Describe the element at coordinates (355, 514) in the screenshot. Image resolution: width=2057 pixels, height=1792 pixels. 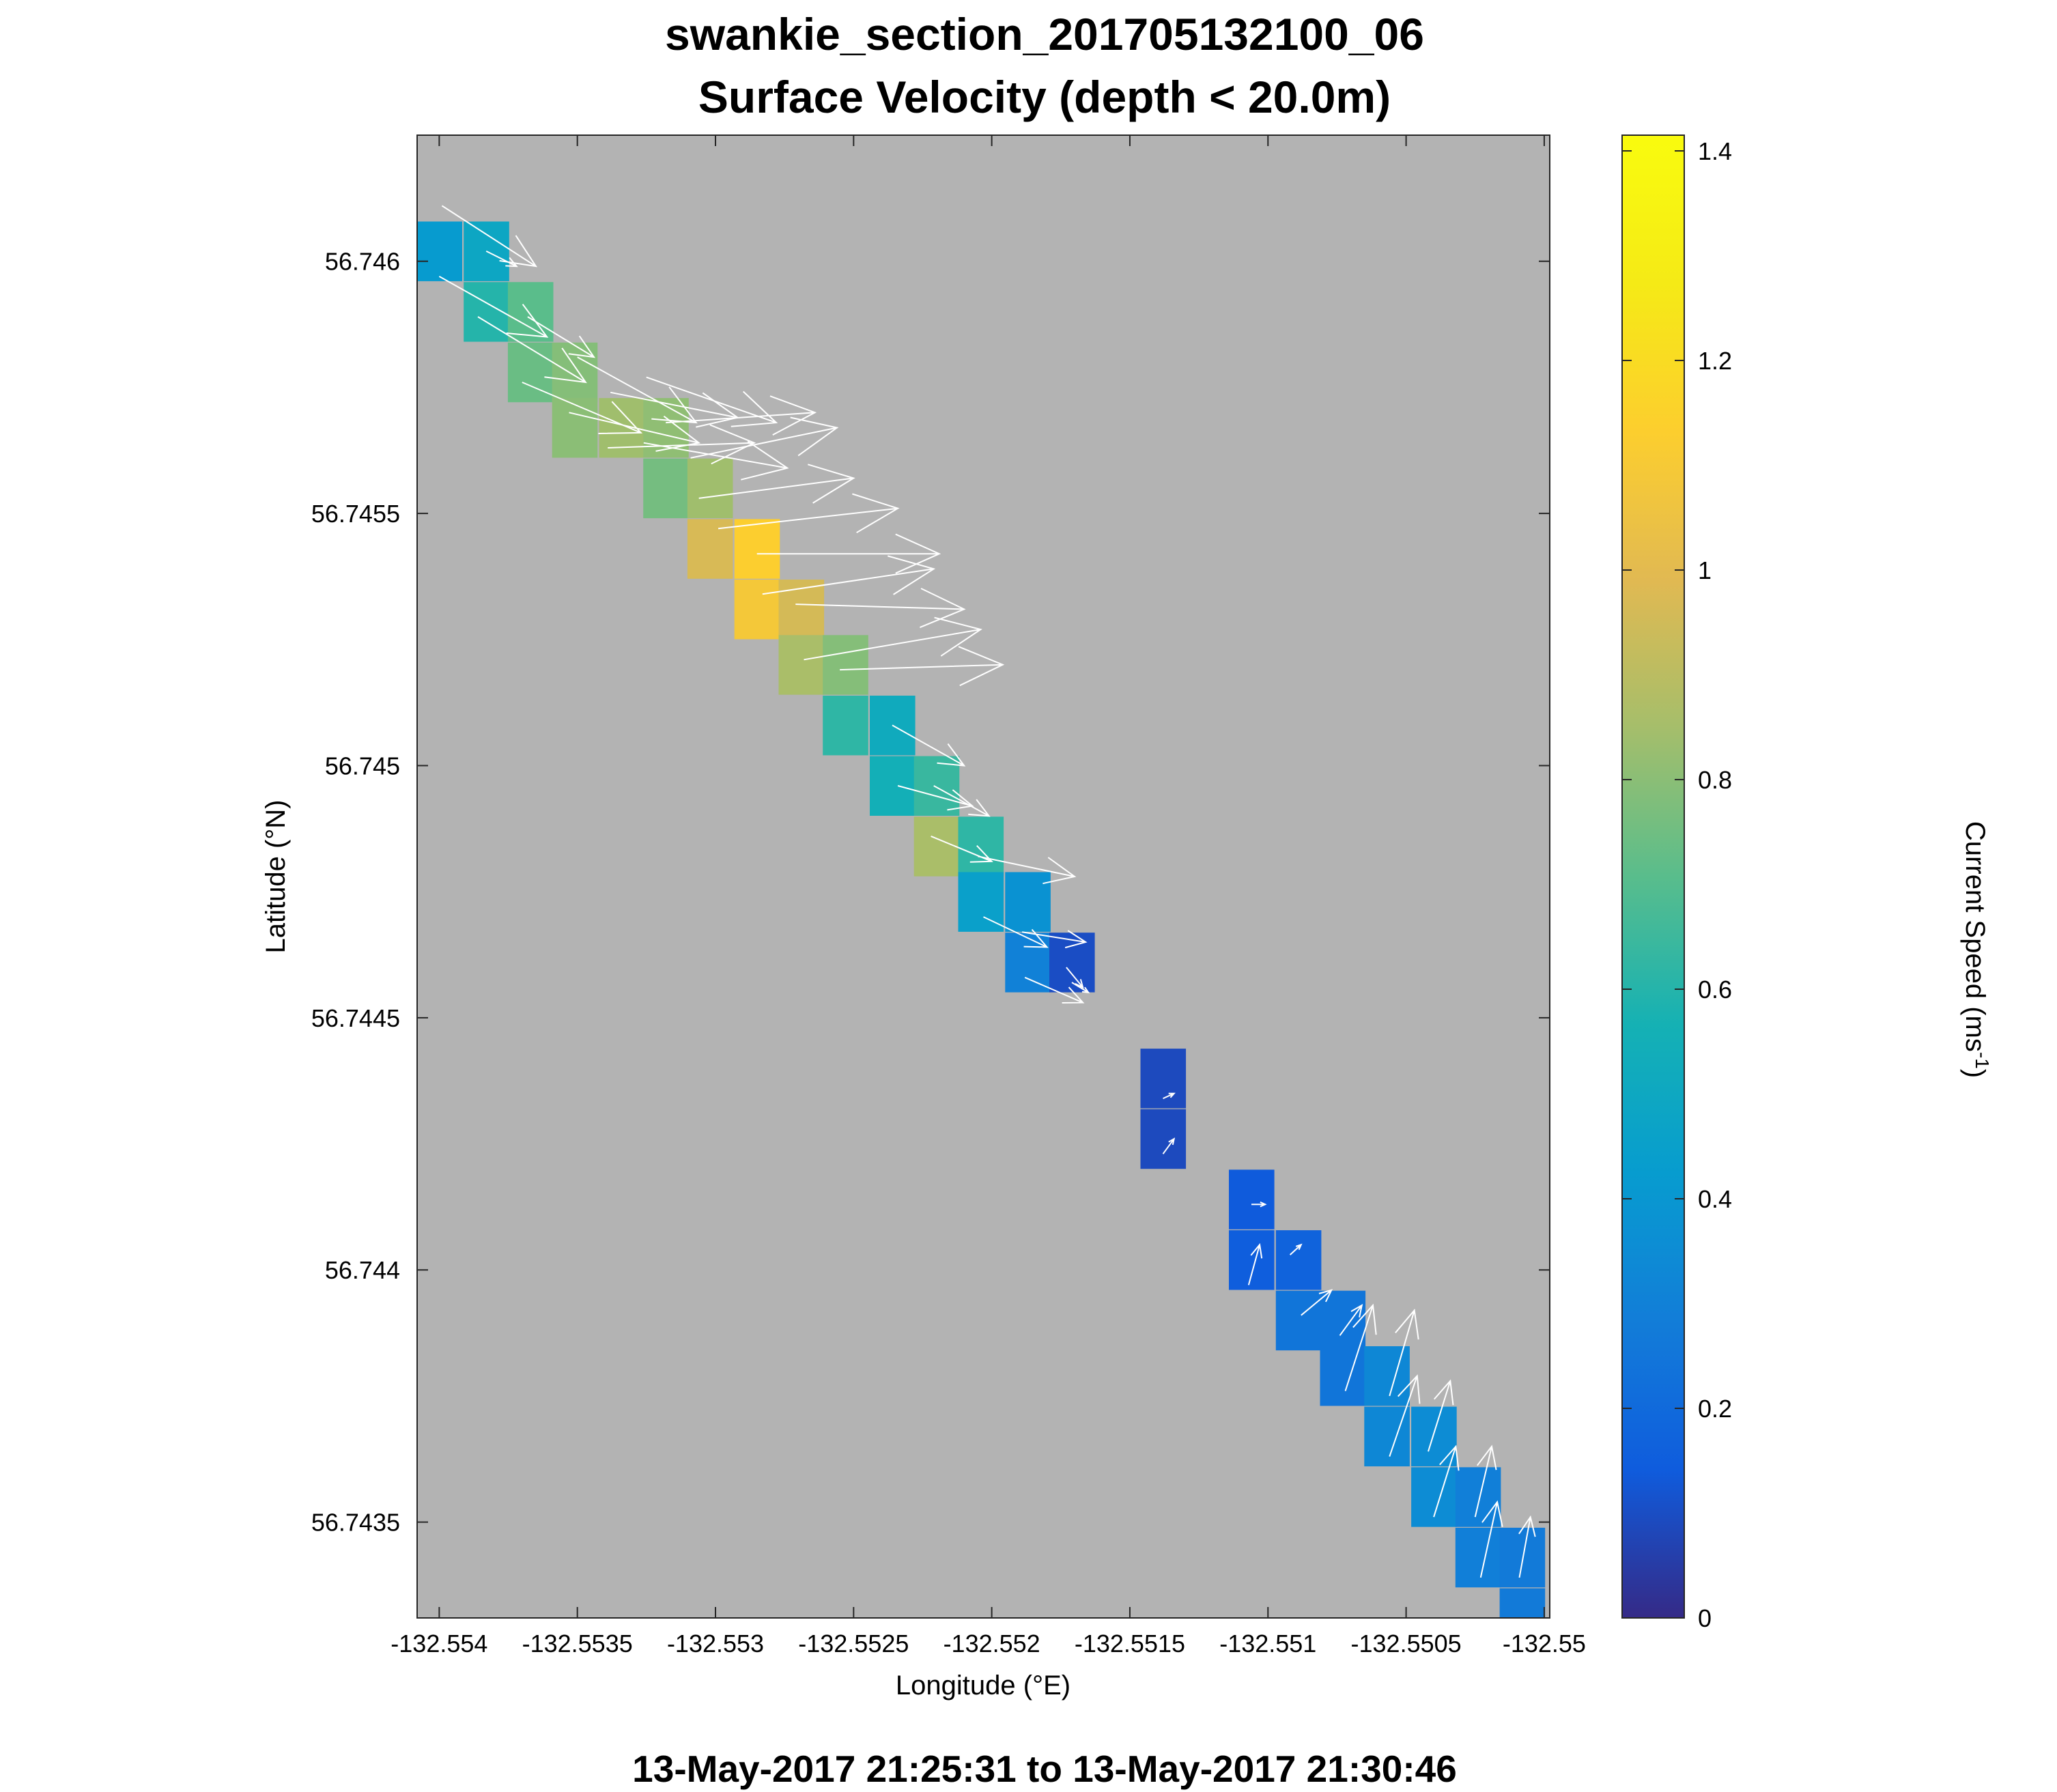
I see `y-tick-label: 56.7455` at that location.